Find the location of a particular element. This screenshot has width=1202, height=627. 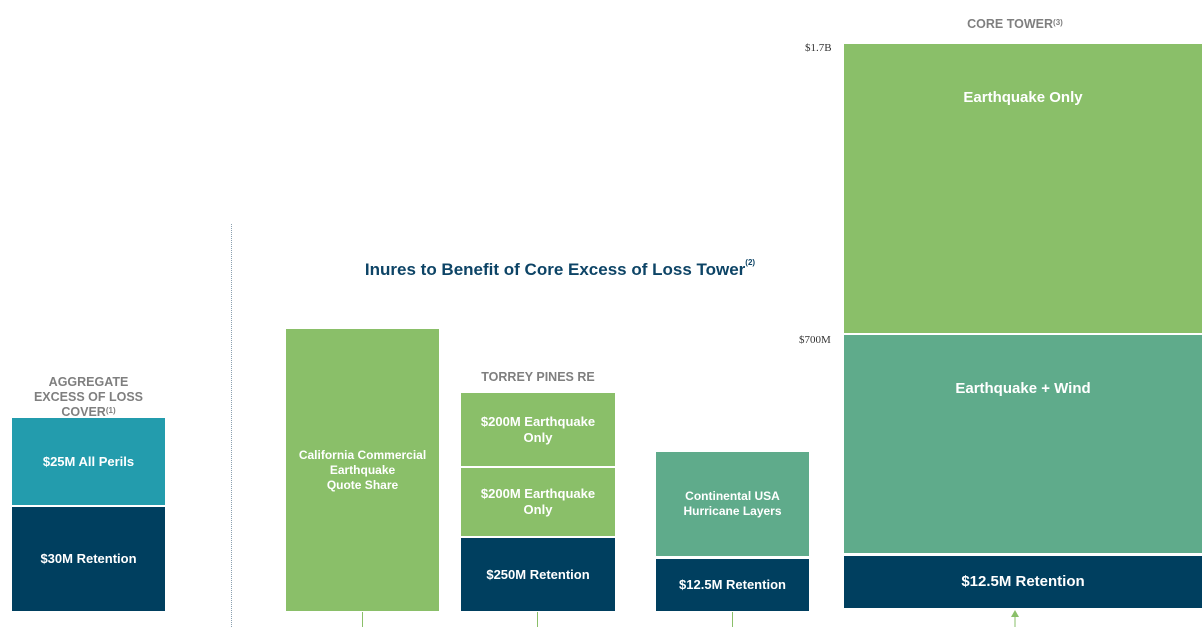

text: Continental USA is located at coordinates (732, 496).